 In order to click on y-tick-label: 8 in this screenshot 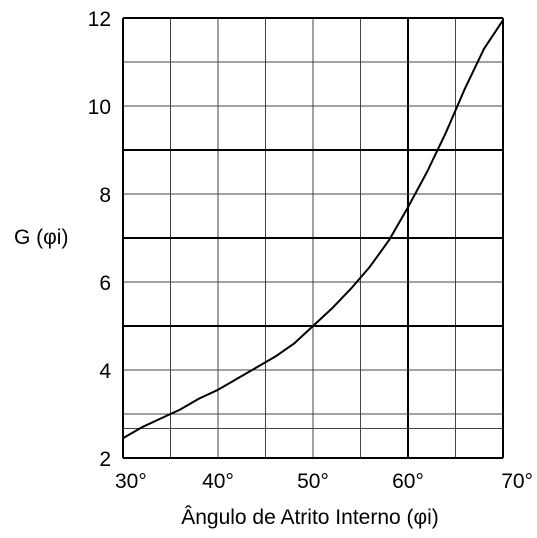, I will do `click(105, 195)`.